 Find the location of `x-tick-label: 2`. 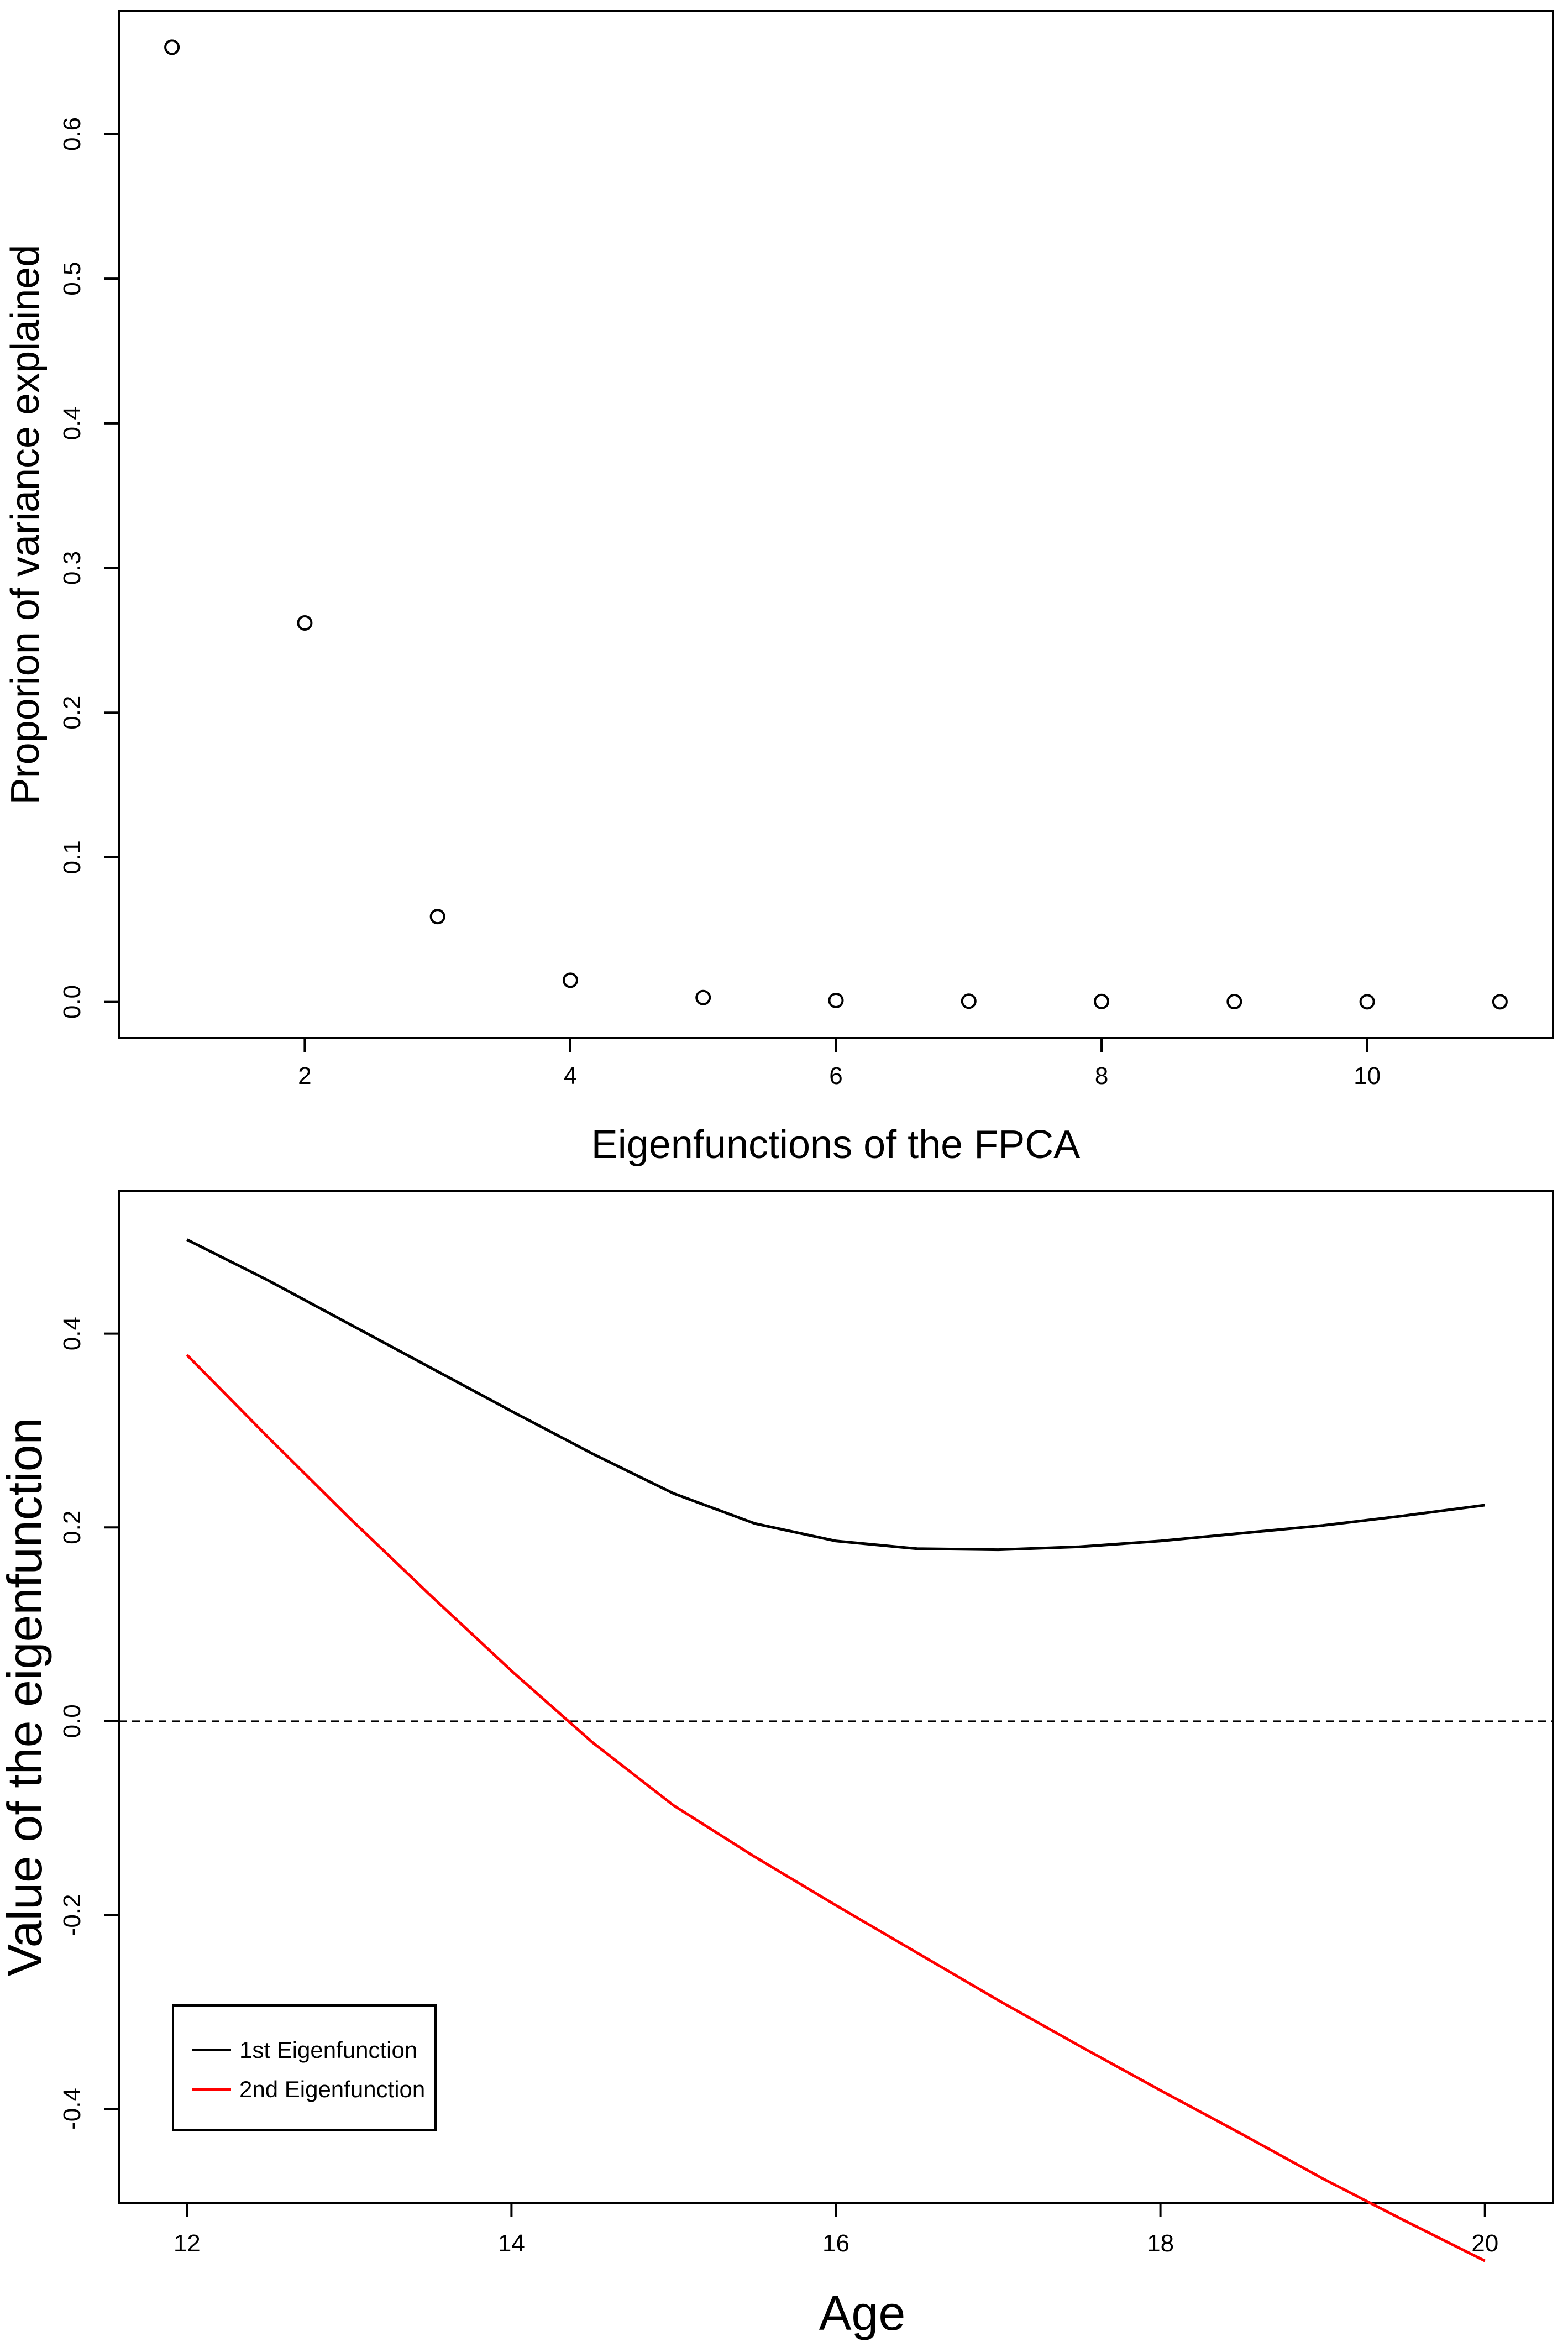

x-tick-label: 2 is located at coordinates (304, 1075).